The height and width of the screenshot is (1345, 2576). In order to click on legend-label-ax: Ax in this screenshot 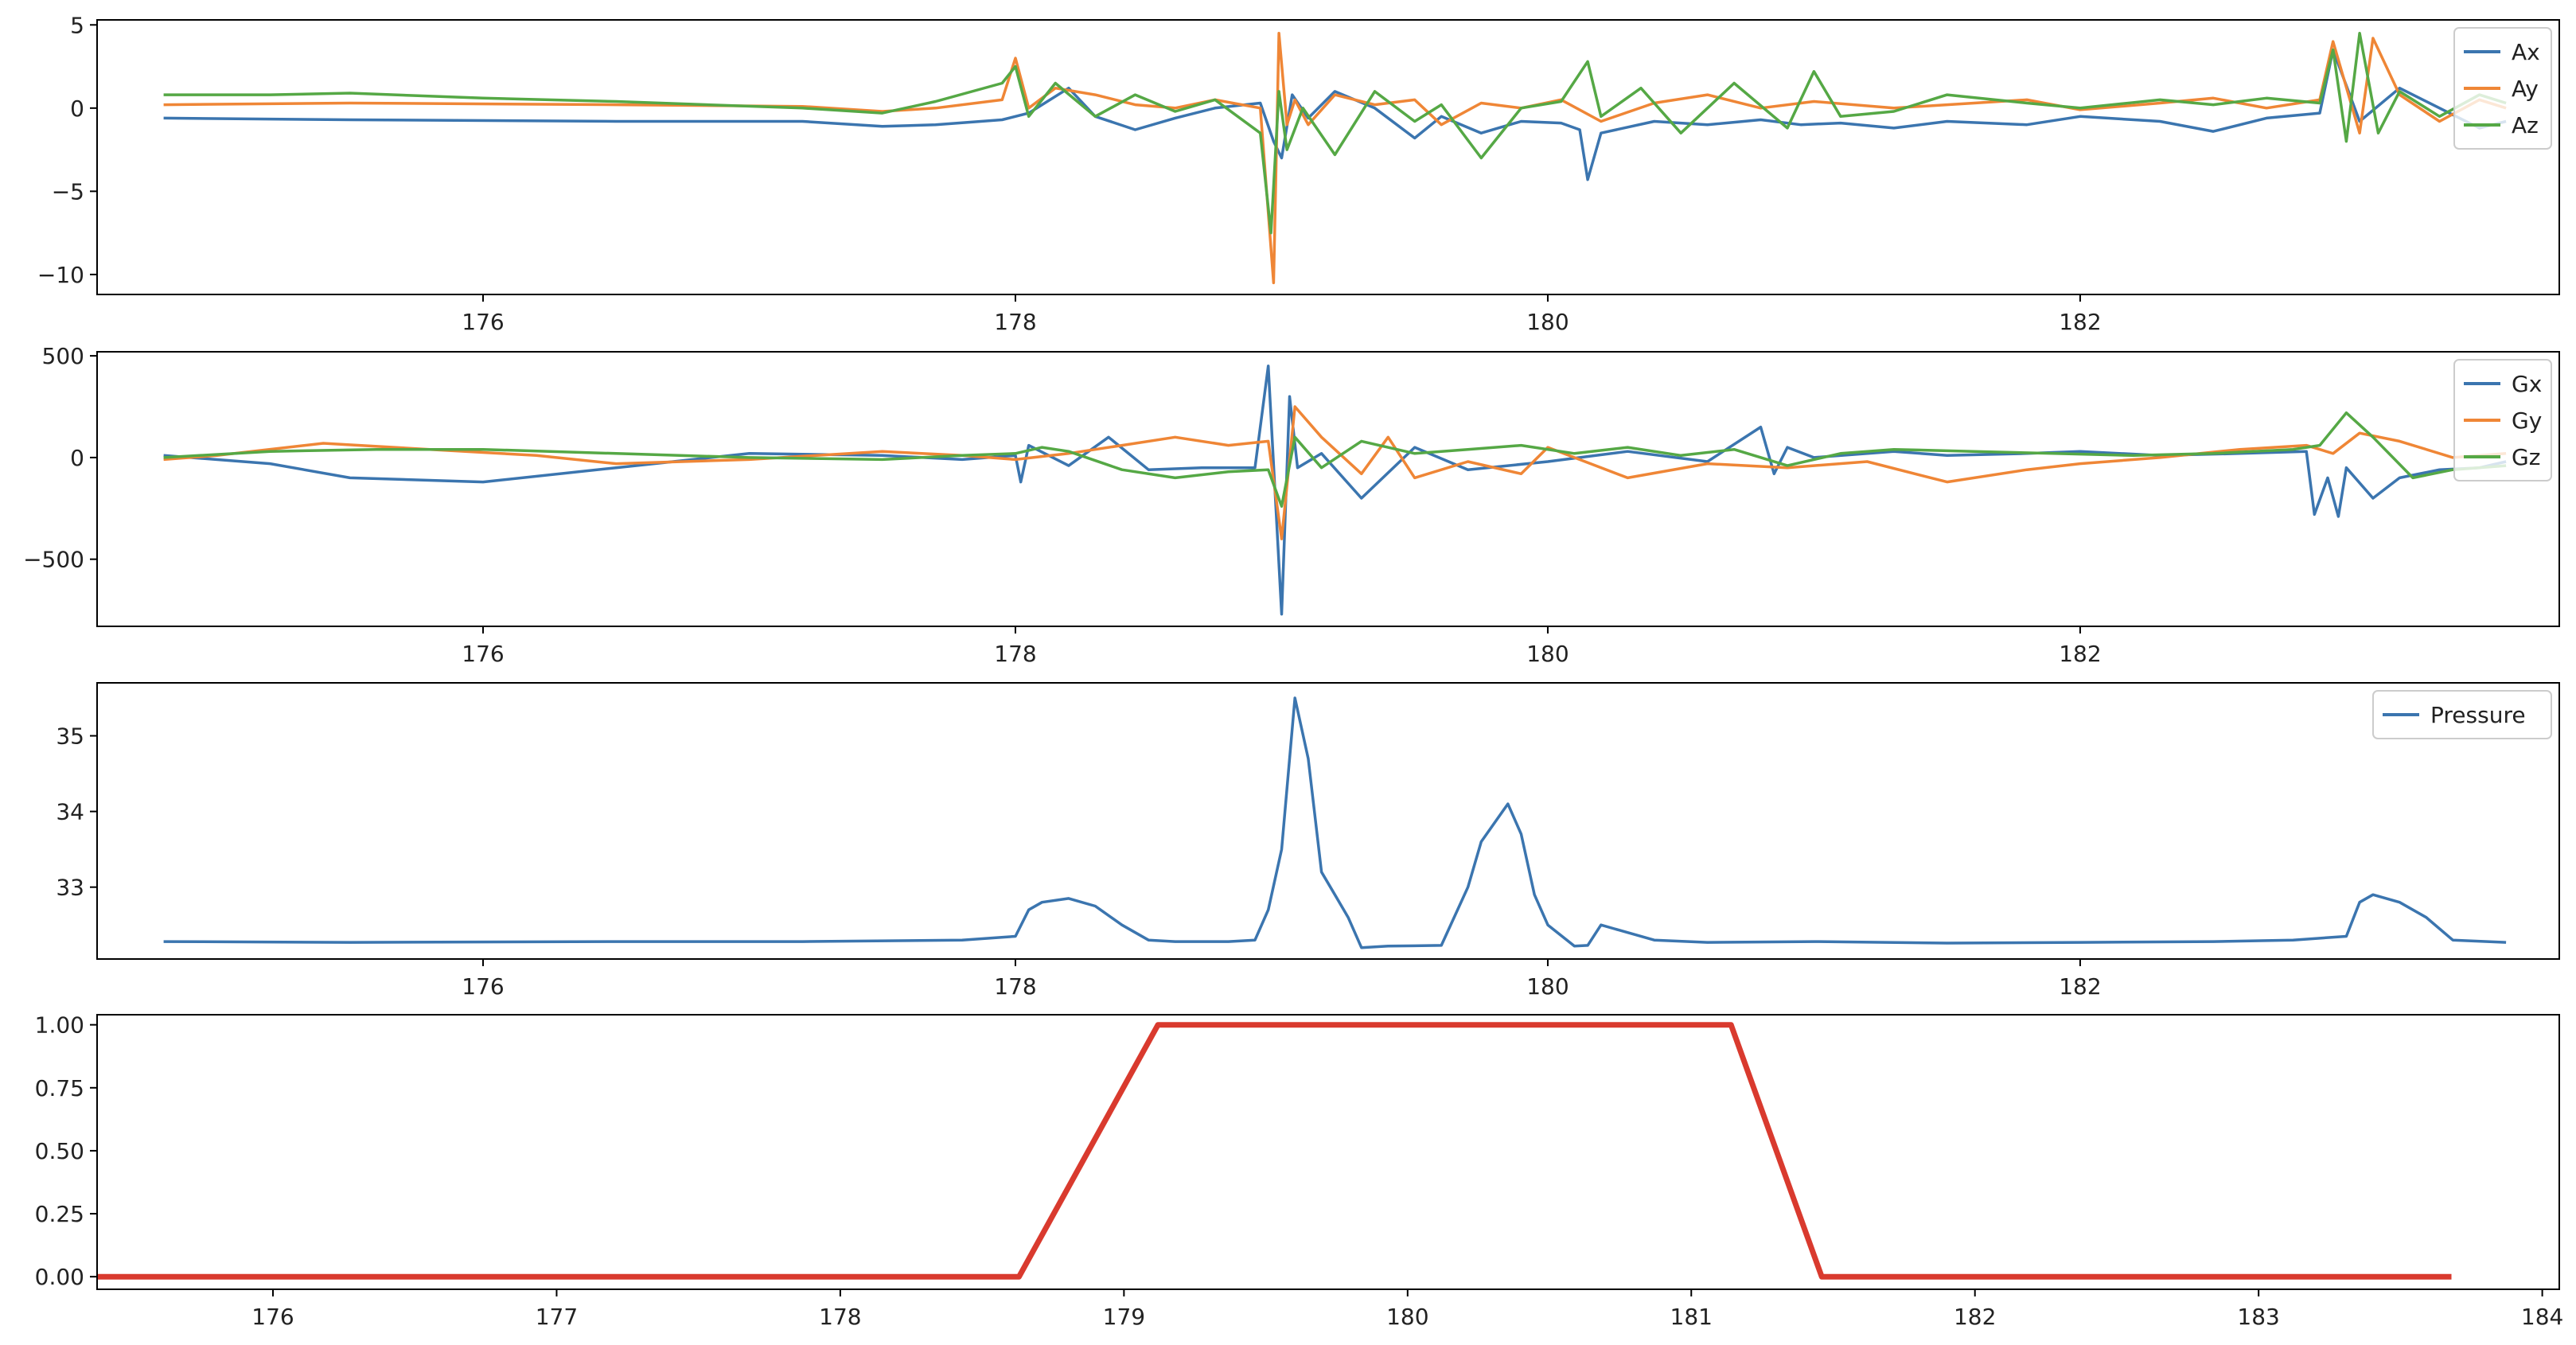, I will do `click(2526, 52)`.